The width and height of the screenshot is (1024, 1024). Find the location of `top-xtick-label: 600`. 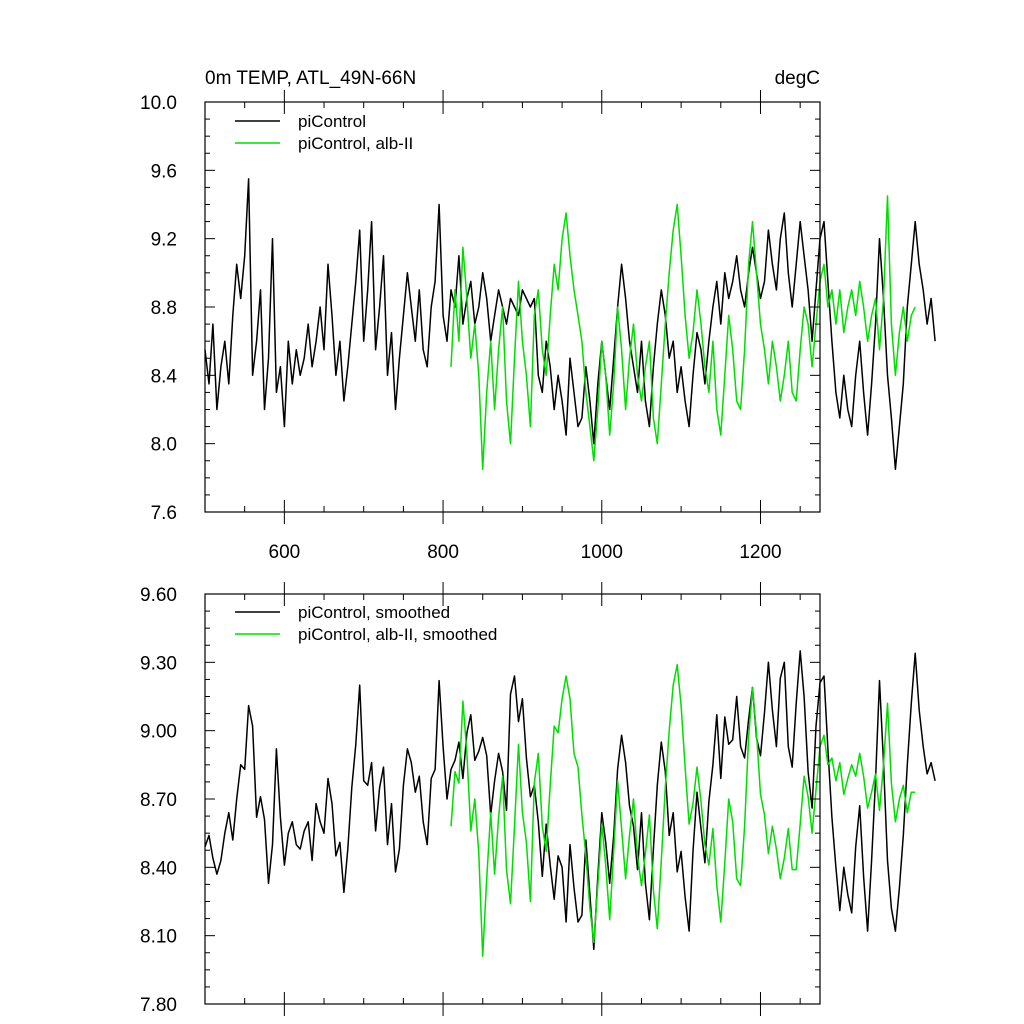

top-xtick-label: 600 is located at coordinates (285, 552).